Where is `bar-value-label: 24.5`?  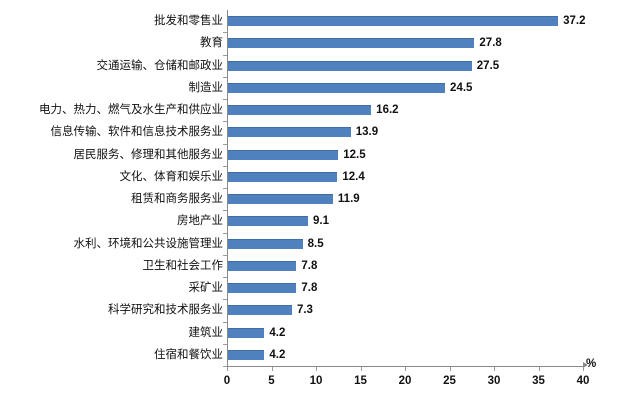
bar-value-label: 24.5 is located at coordinates (461, 87).